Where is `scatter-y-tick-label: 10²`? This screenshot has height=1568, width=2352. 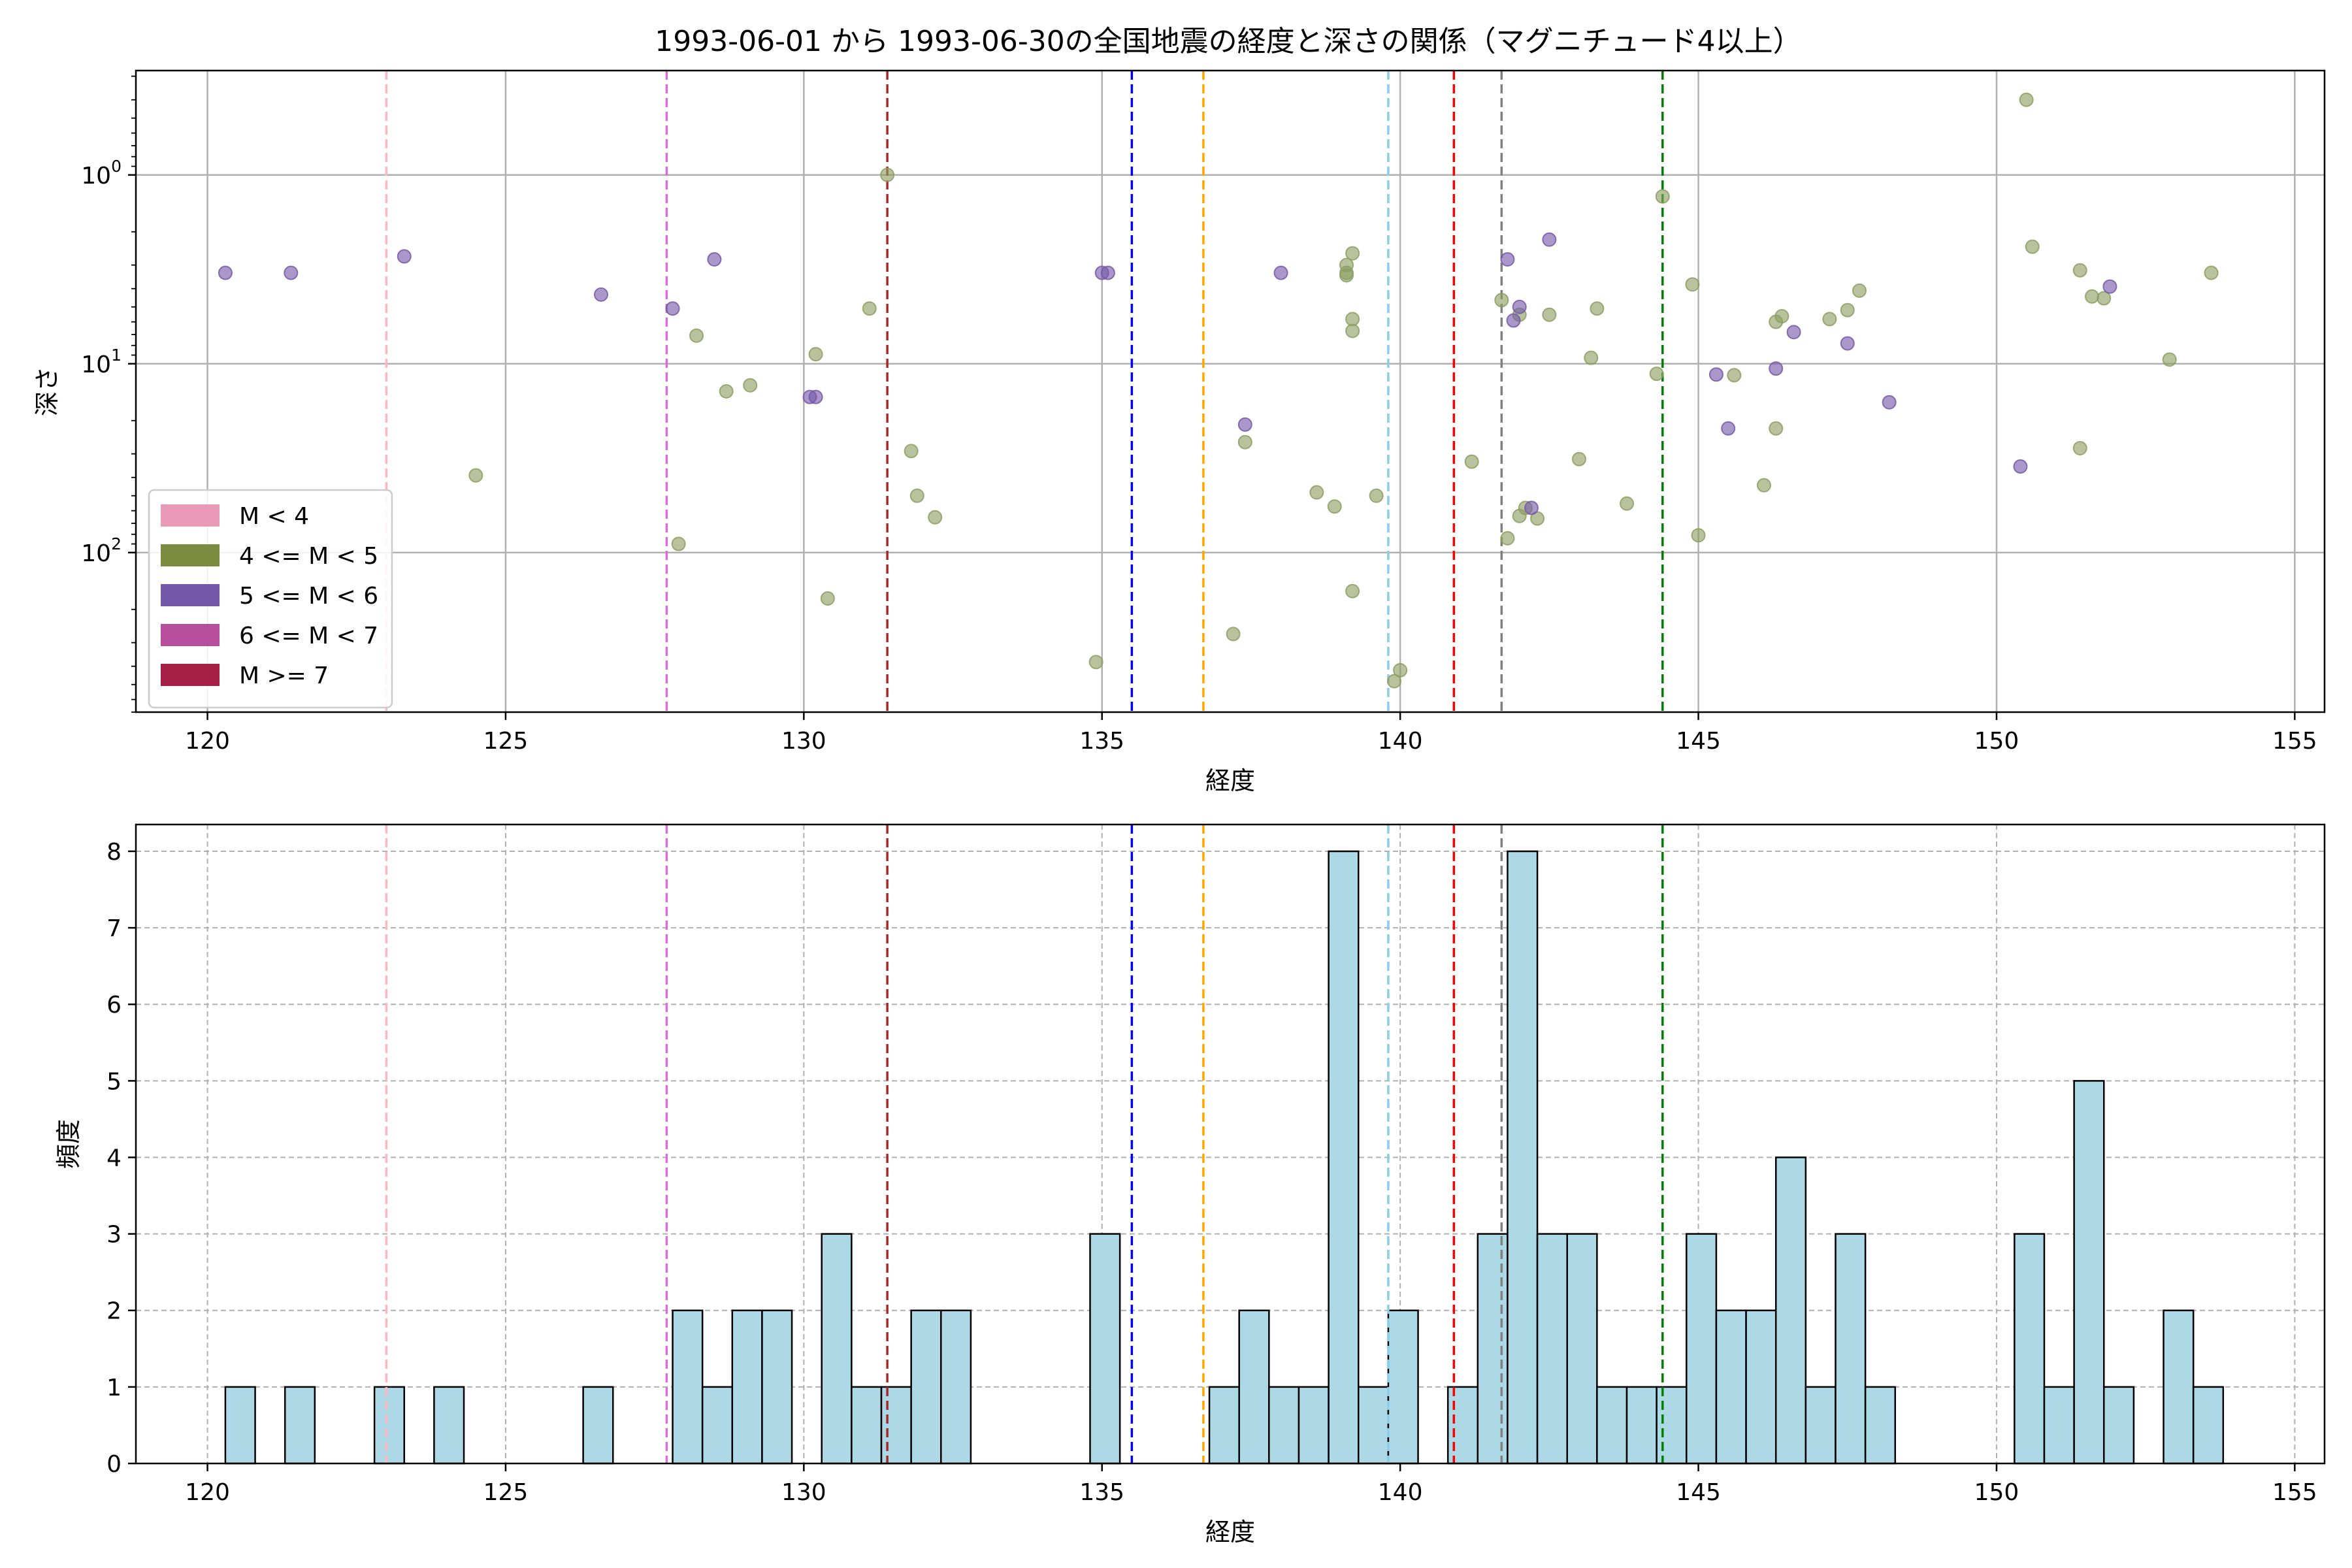
scatter-y-tick-label: 10² is located at coordinates (101, 550).